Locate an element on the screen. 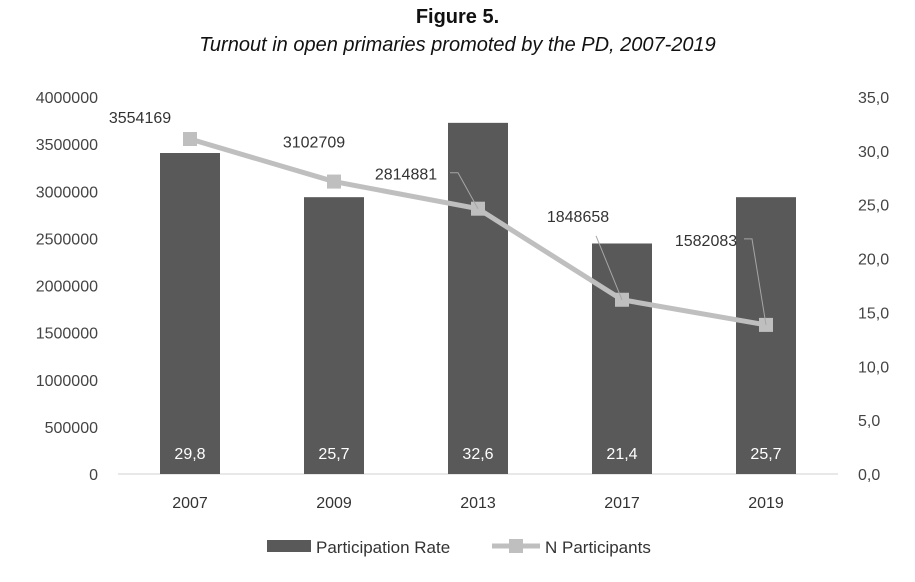 The width and height of the screenshot is (915, 582). right-axis-tick-label: 20,0 is located at coordinates (873, 260).